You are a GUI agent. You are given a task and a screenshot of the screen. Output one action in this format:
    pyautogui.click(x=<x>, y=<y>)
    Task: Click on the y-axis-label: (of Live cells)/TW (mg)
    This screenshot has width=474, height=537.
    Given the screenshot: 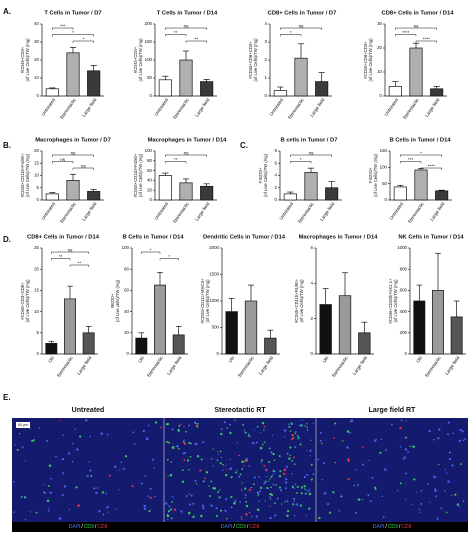 What is the action you would take?
    pyautogui.click(x=117, y=300)
    